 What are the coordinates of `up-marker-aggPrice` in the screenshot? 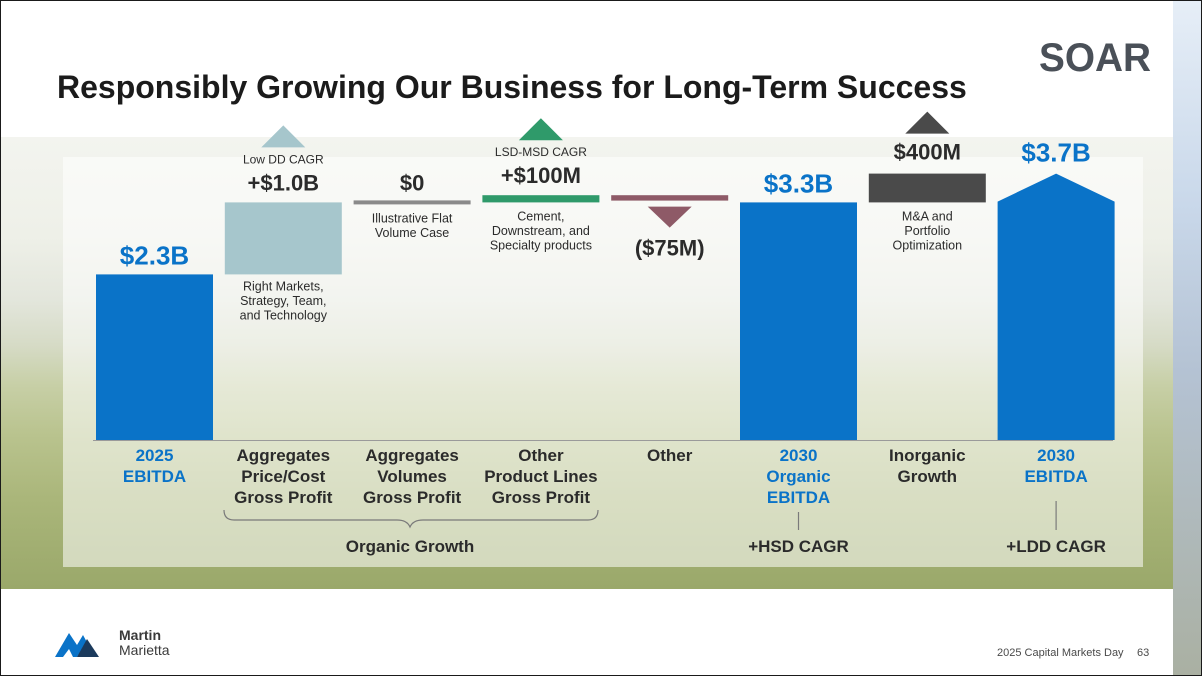 It's located at (283, 136).